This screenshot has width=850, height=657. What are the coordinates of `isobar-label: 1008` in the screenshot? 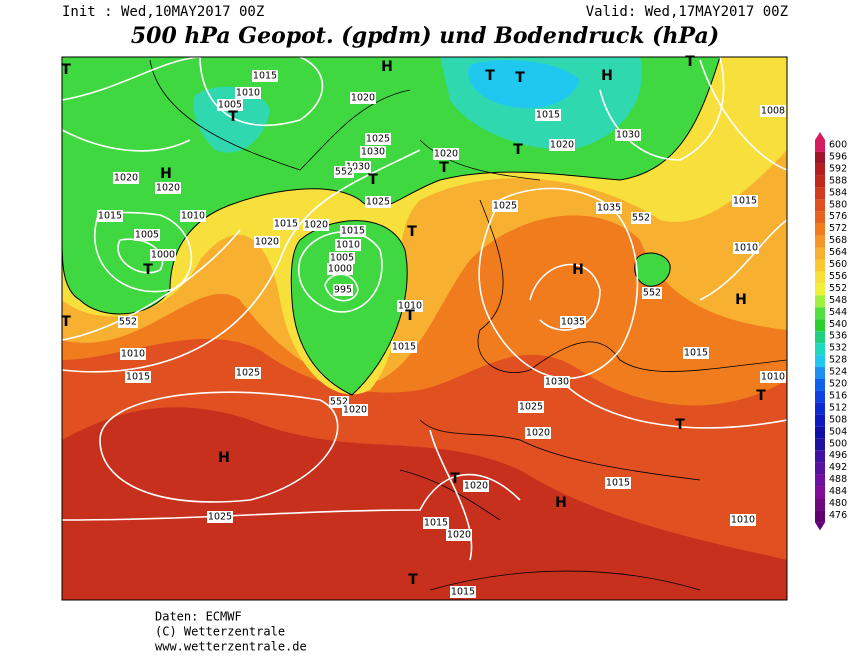 It's located at (773, 111).